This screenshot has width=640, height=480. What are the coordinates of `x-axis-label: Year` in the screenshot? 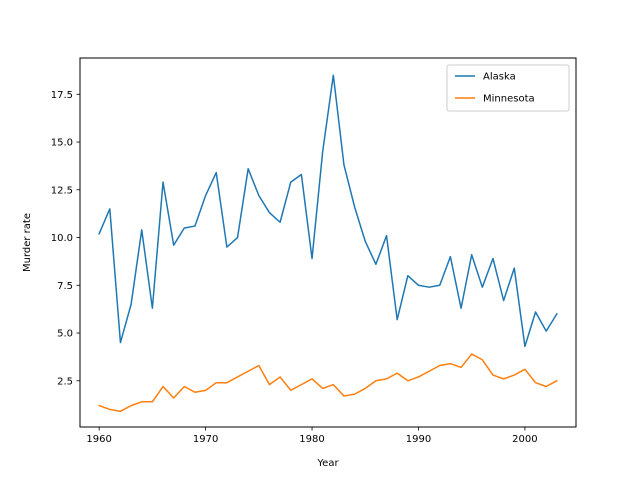 It's located at (327, 463).